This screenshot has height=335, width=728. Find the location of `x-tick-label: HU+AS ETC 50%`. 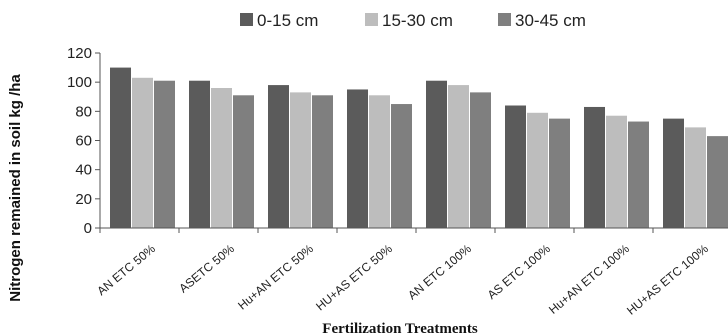

x-tick-label: HU+AS ETC 50% is located at coordinates (354, 277).